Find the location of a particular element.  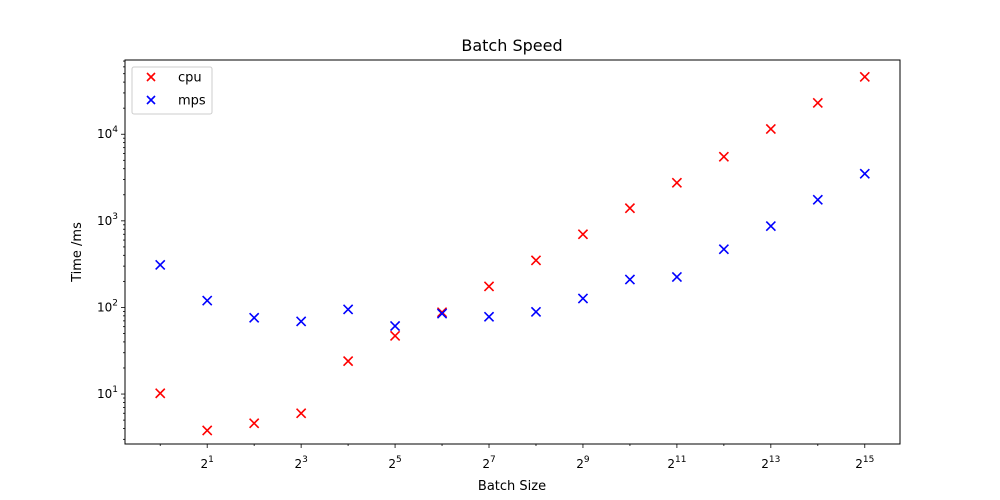

legend-cpu-marker-icon is located at coordinates (151, 77).